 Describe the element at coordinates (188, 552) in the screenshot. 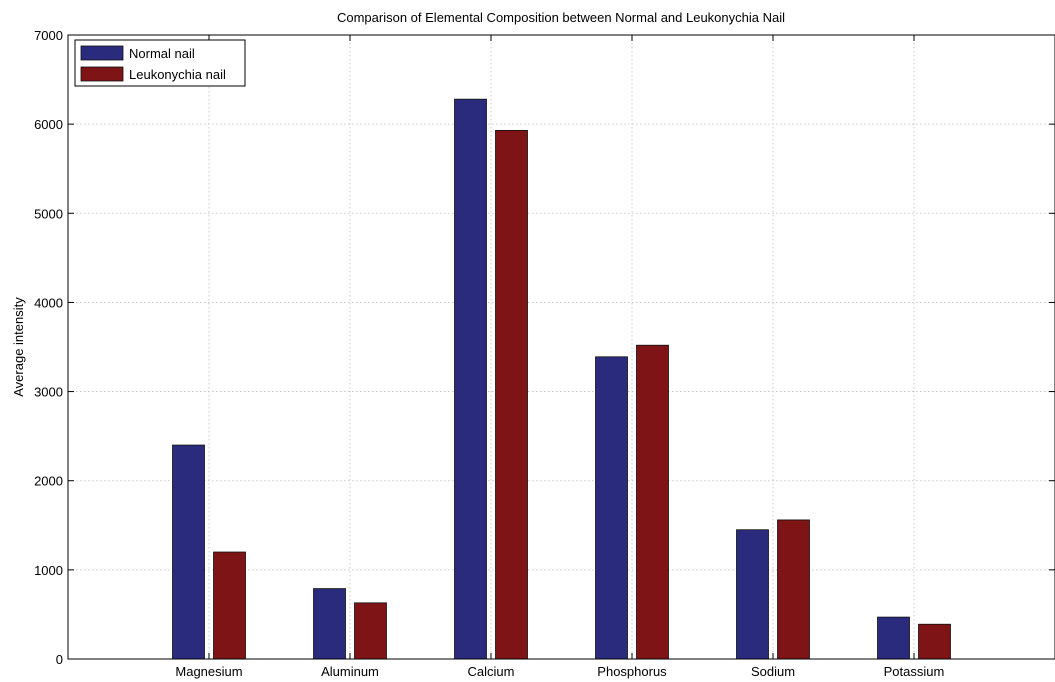

I see `bar-normal-nail-magnesium` at that location.